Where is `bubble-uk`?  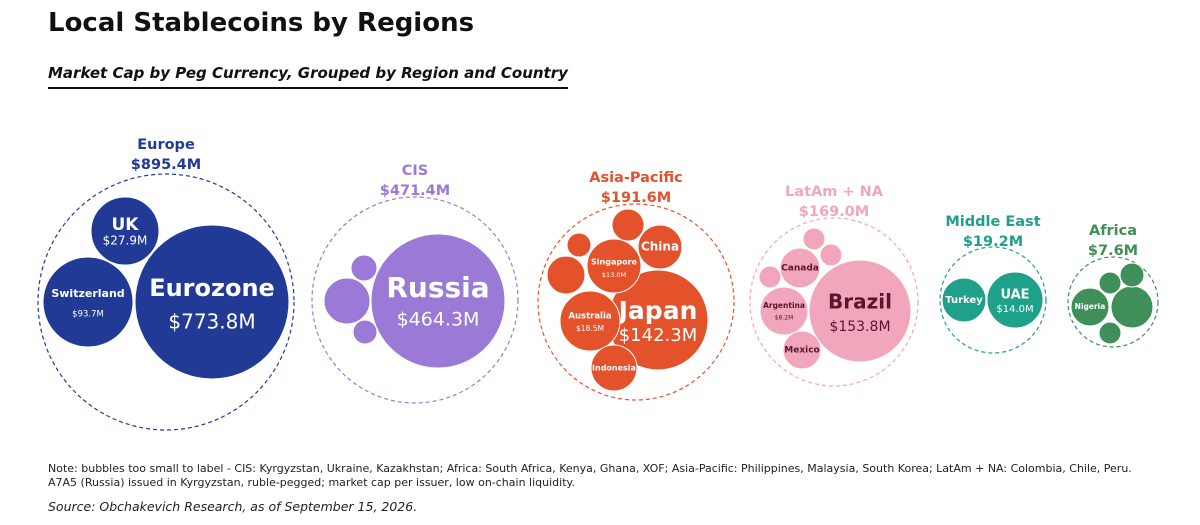 bubble-uk is located at coordinates (125, 231).